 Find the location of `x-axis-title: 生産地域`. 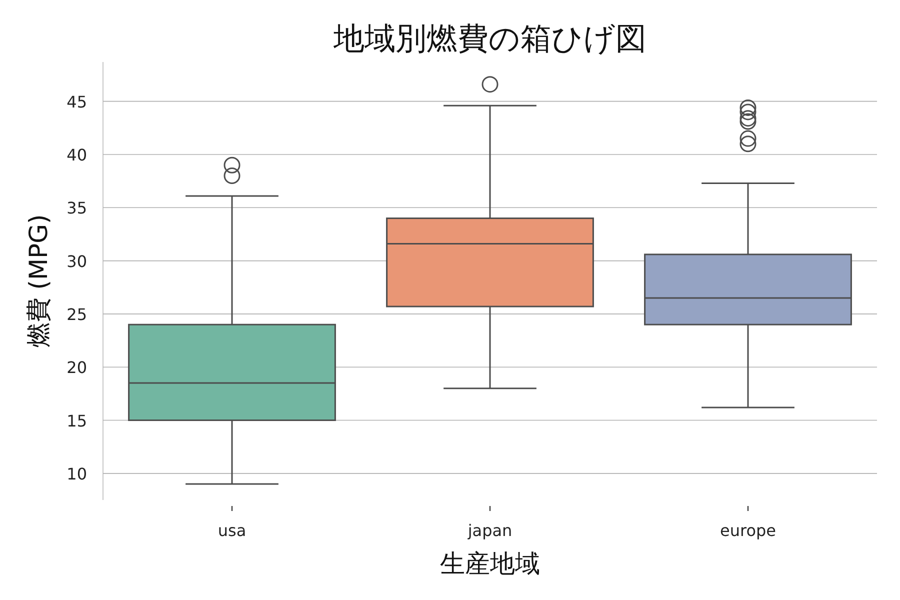

x-axis-title: 生産地域 is located at coordinates (490, 563).